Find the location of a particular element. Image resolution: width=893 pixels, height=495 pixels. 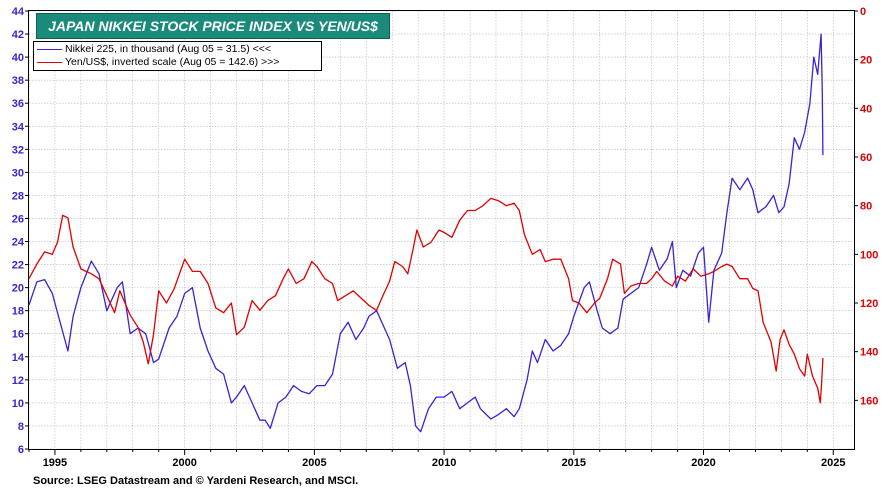

x-tick-label: 2010 is located at coordinates (444, 463).